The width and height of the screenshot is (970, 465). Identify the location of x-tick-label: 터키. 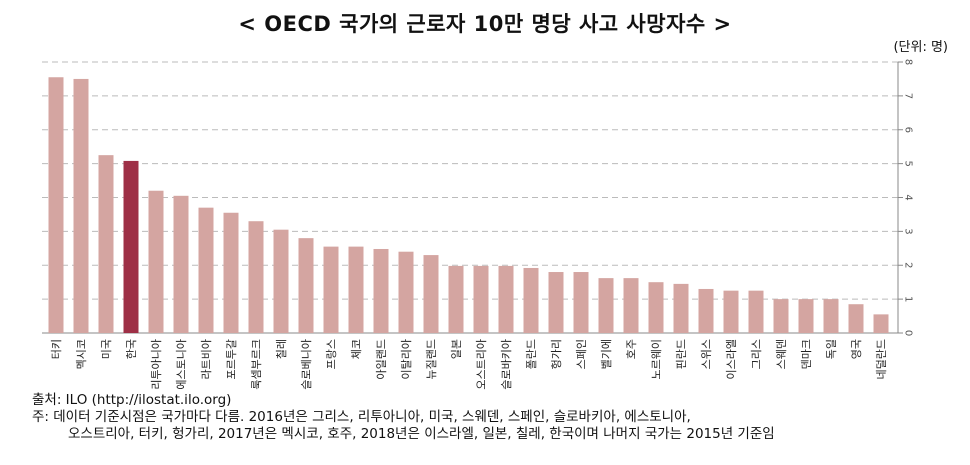
(56, 349).